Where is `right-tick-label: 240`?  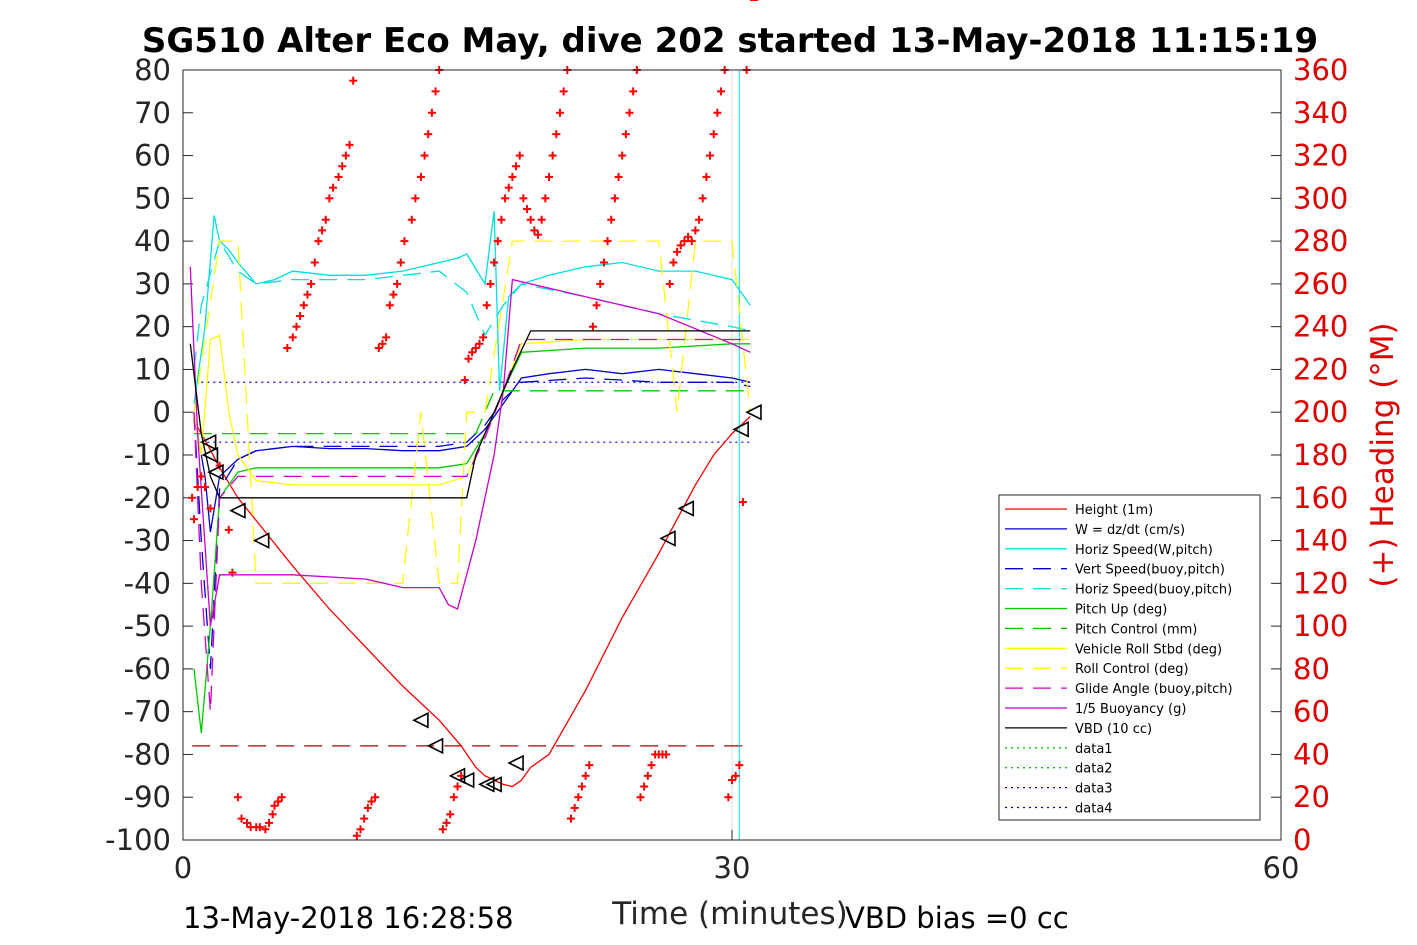
right-tick-label: 240 is located at coordinates (1320, 327).